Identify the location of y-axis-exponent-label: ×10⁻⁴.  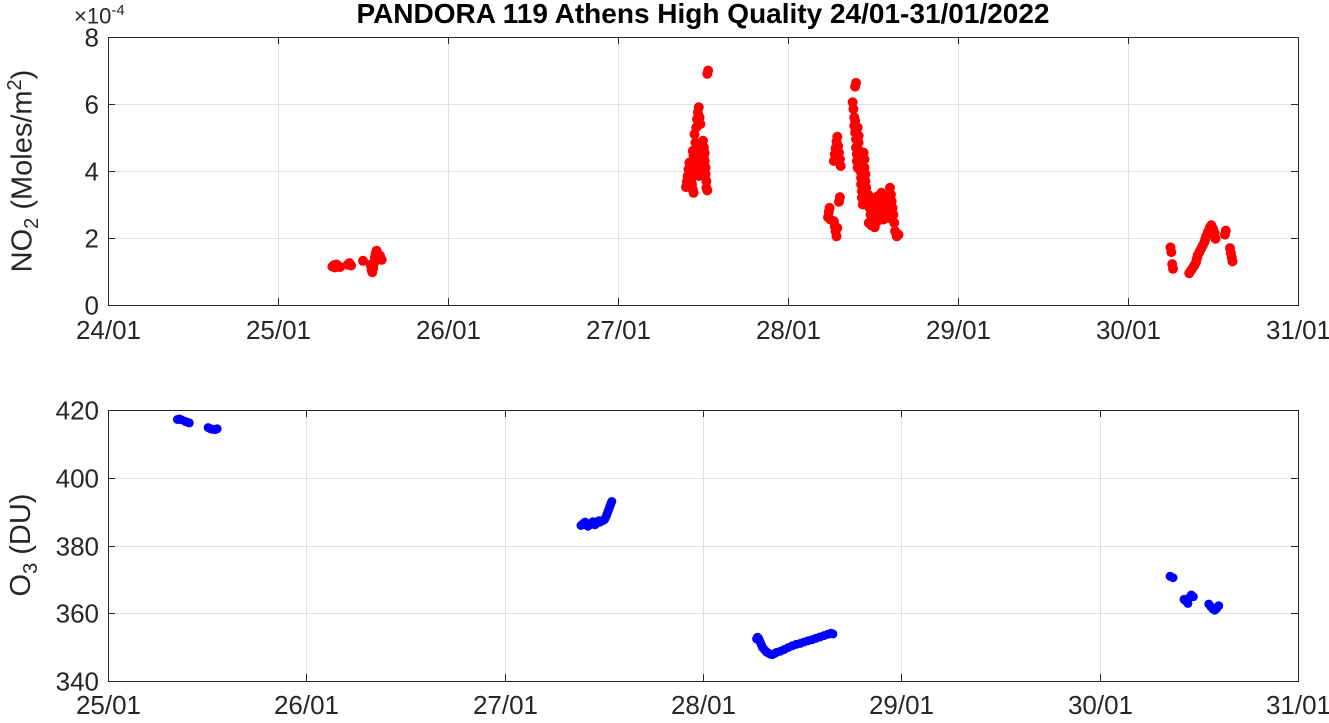
(99, 15).